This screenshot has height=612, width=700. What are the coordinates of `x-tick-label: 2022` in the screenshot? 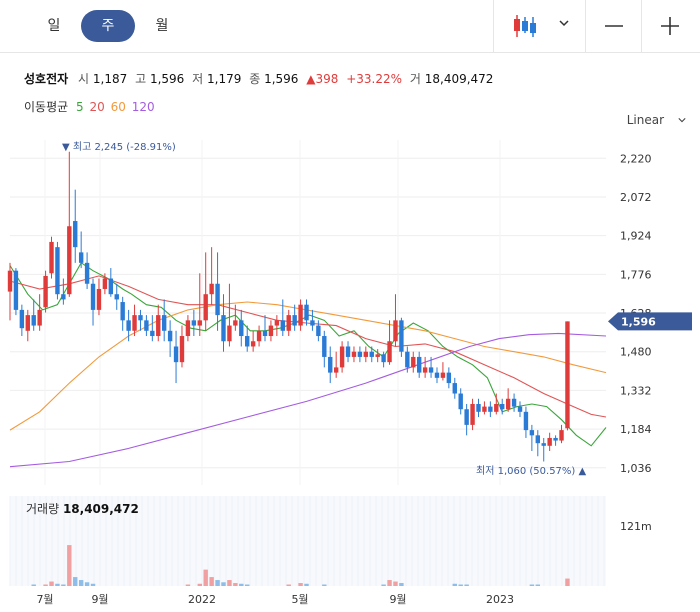 It's located at (202, 599).